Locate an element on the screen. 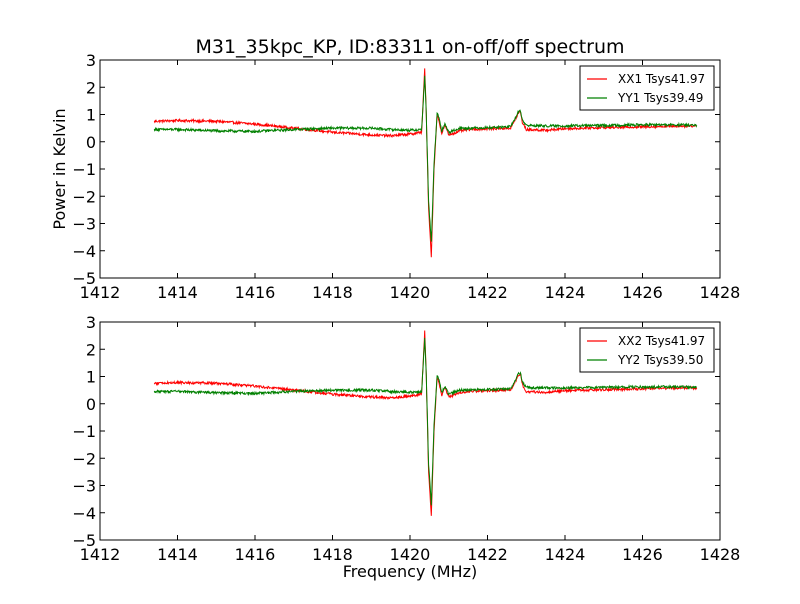 The height and width of the screenshot is (604, 800). legend-label: YY2 Tsys39.50 is located at coordinates (660, 360).